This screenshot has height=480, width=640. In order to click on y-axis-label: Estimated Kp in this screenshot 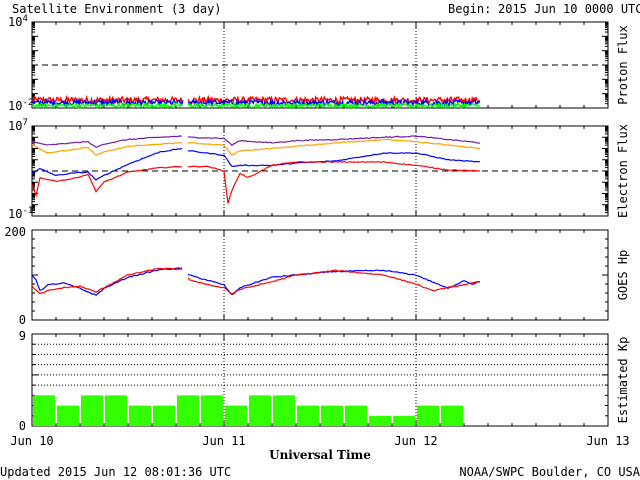, I will do `click(623, 380)`.